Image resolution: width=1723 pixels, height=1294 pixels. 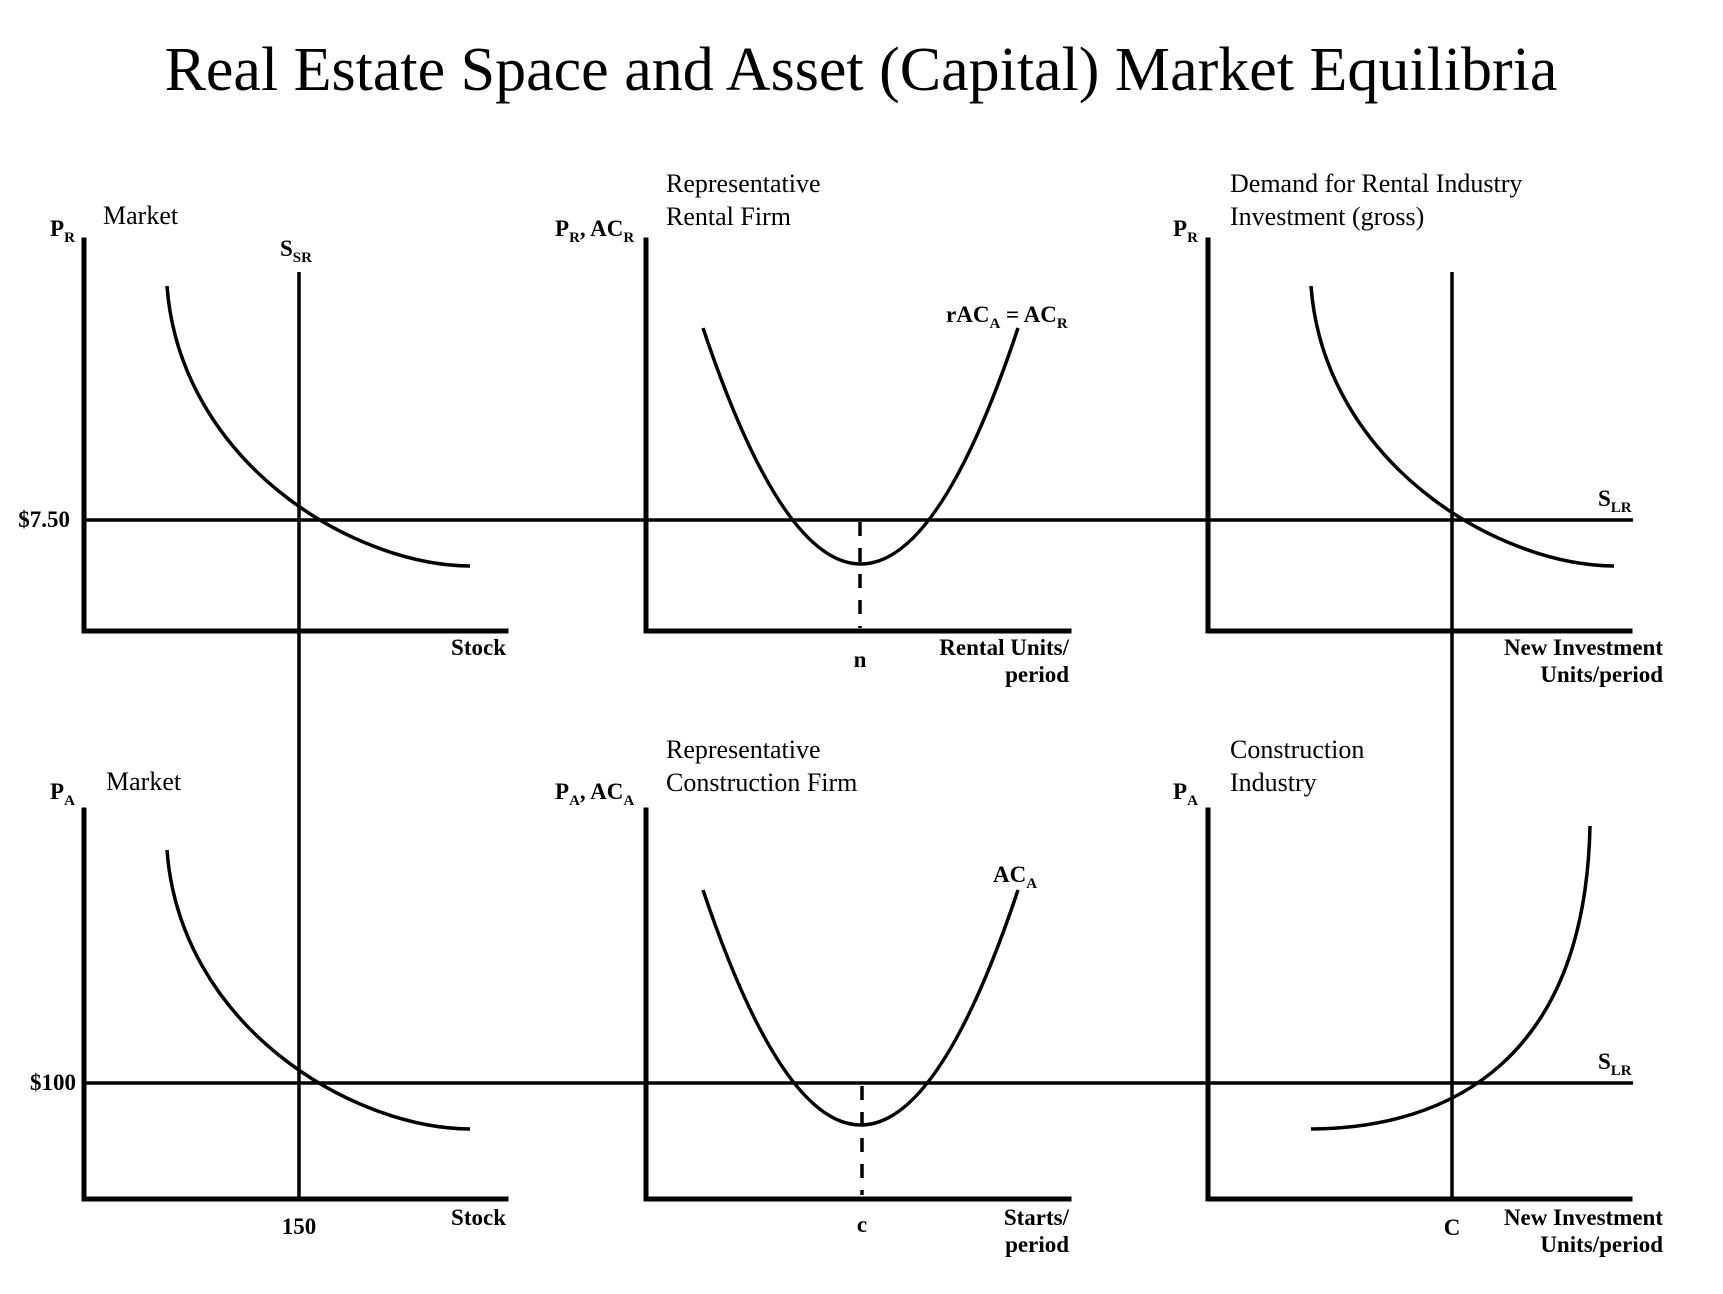 What do you see at coordinates (857, 1004) in the screenshot?
I see `bottom-firm-axes` at bounding box center [857, 1004].